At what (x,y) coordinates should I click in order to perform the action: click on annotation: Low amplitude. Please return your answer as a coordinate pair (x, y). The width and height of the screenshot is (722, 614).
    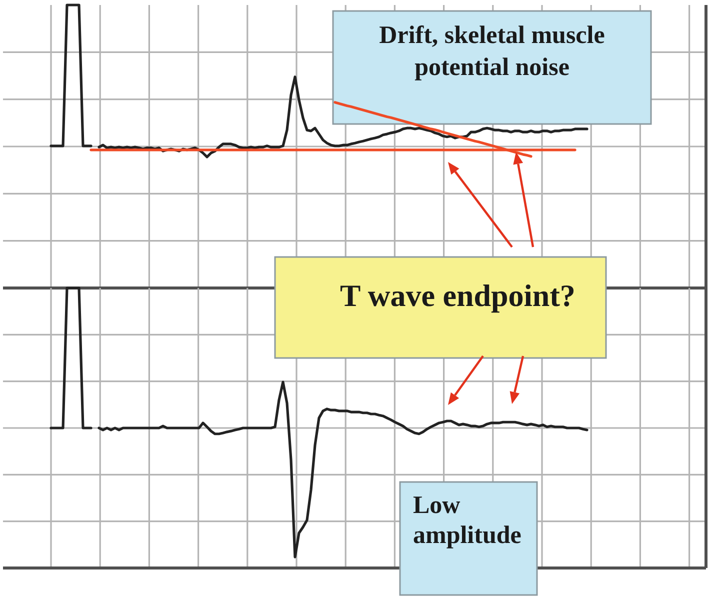
    Looking at the image, I should click on (467, 520).